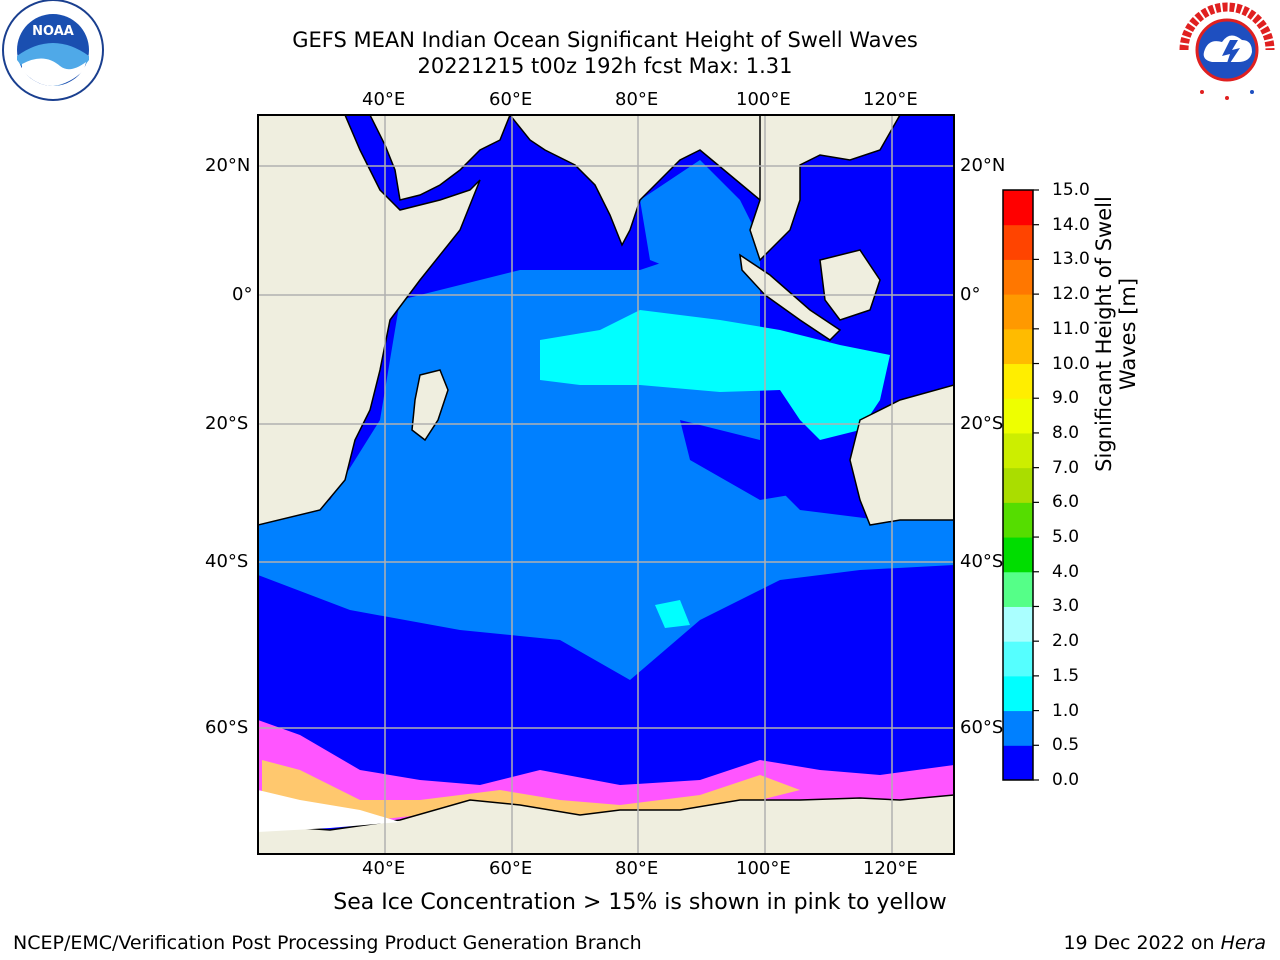  I want to click on colorbar-title: Significant Height of Swell Waves [m], so click(1122, 334).